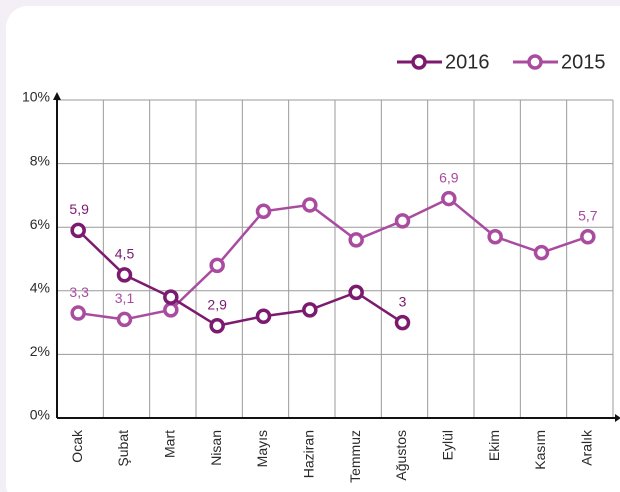  What do you see at coordinates (262, 448) in the screenshot?
I see `x-tick-label: Mayıs` at bounding box center [262, 448].